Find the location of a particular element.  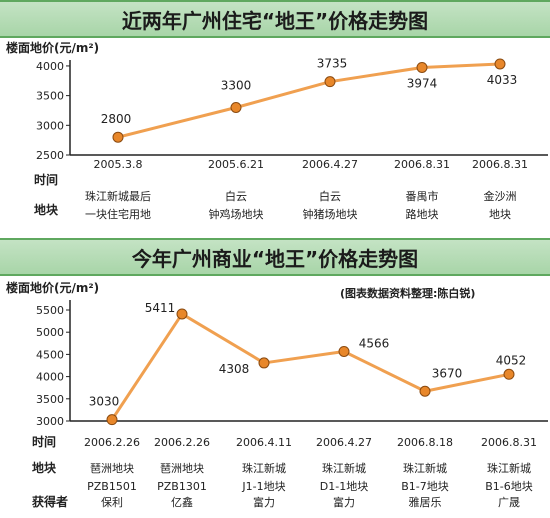

chart1-value-label: 2800 is located at coordinates (116, 119).